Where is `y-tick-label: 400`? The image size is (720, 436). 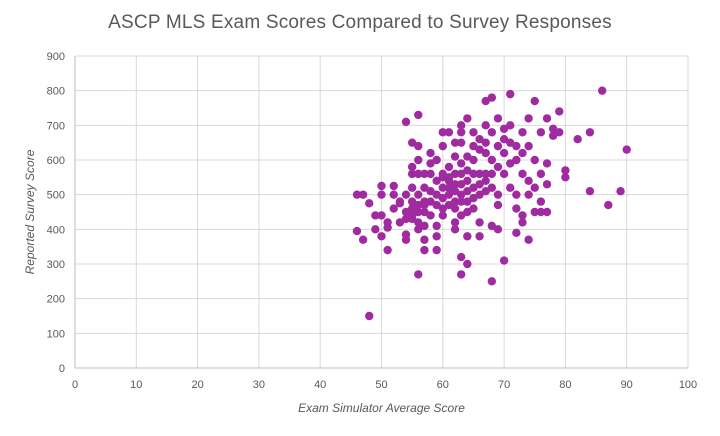
y-tick-label: 400 is located at coordinates (56, 230).